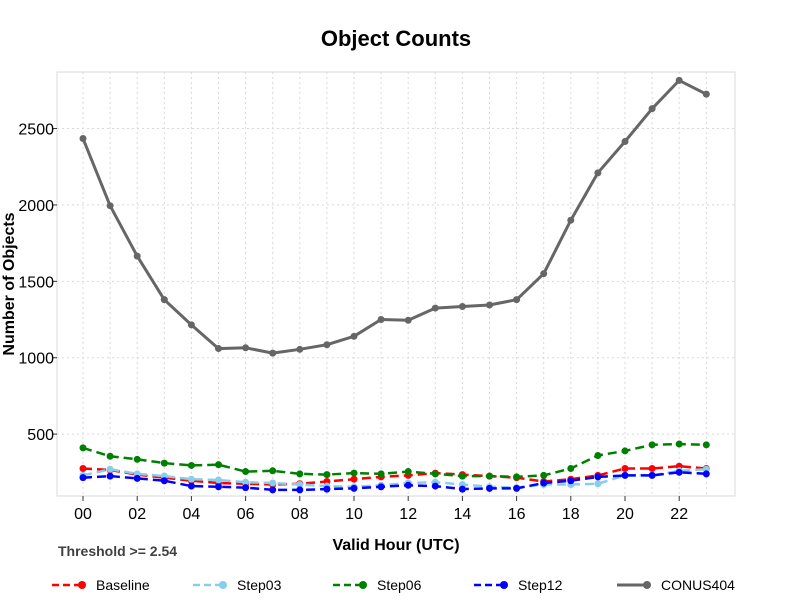 The image size is (792, 612). What do you see at coordinates (395, 545) in the screenshot?
I see `x-axis-title: Valid Hour (UTC)` at bounding box center [395, 545].